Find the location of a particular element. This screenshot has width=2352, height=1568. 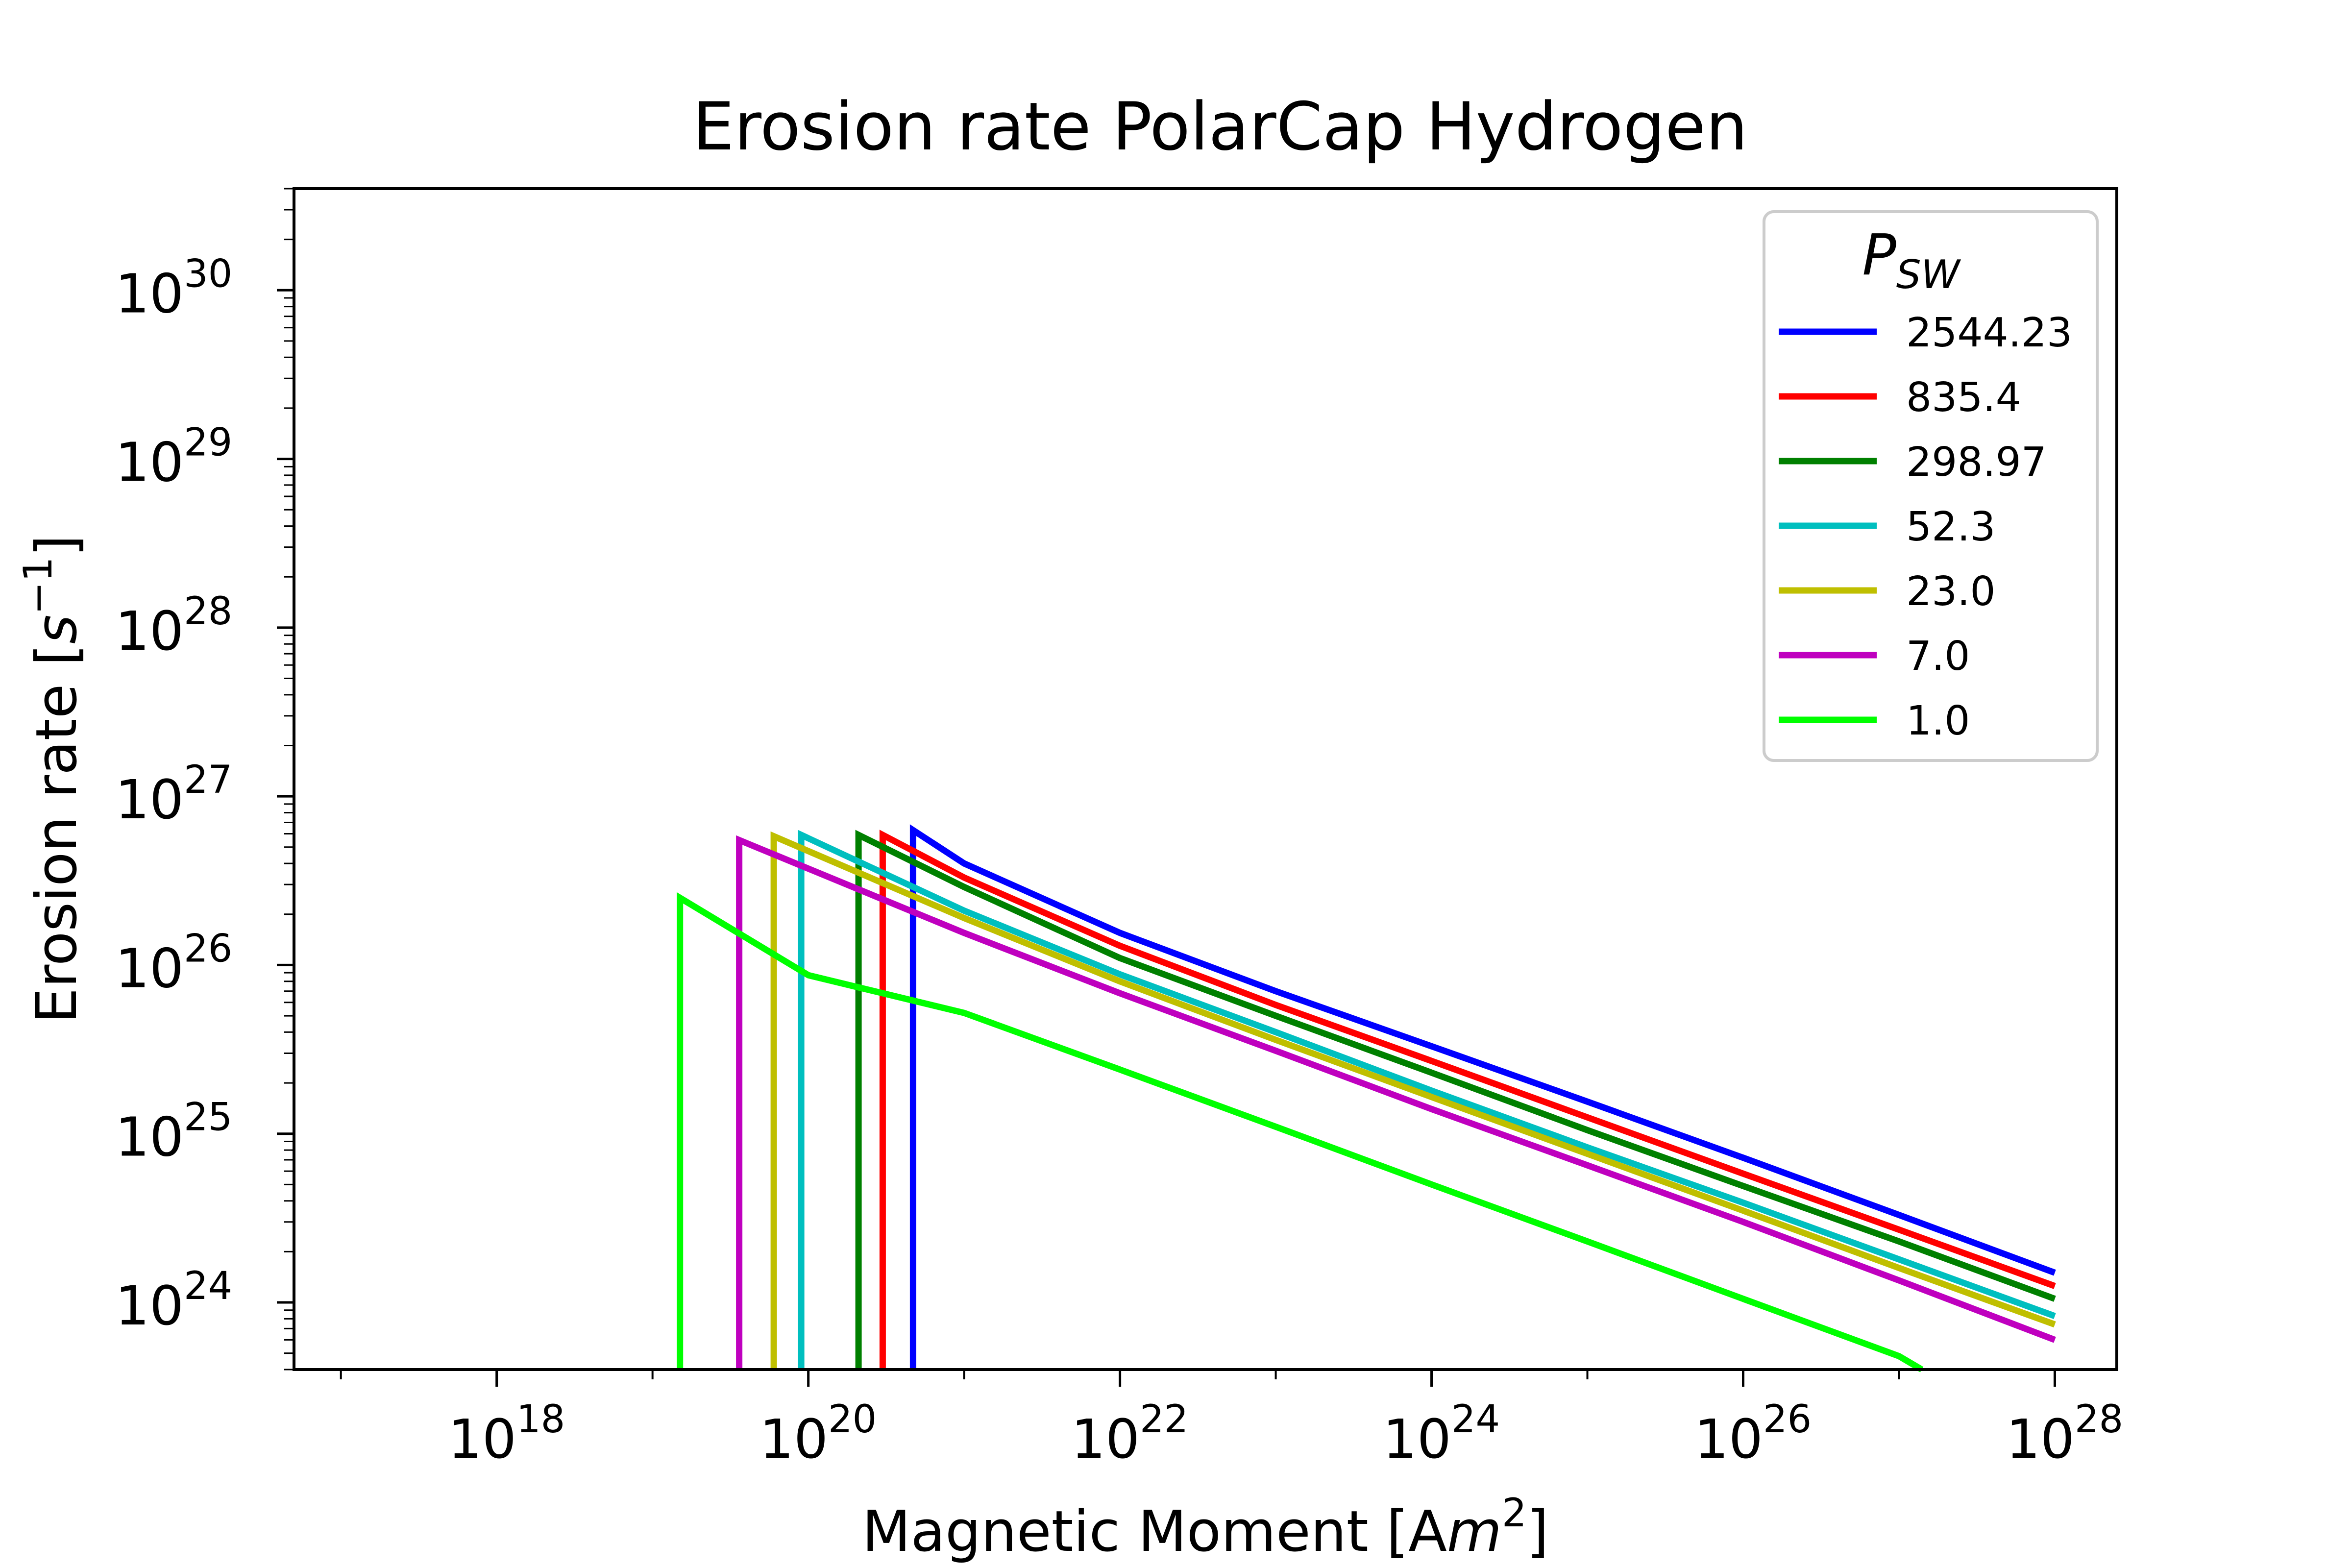

legend-label-6: 7.0 is located at coordinates (1938, 656).